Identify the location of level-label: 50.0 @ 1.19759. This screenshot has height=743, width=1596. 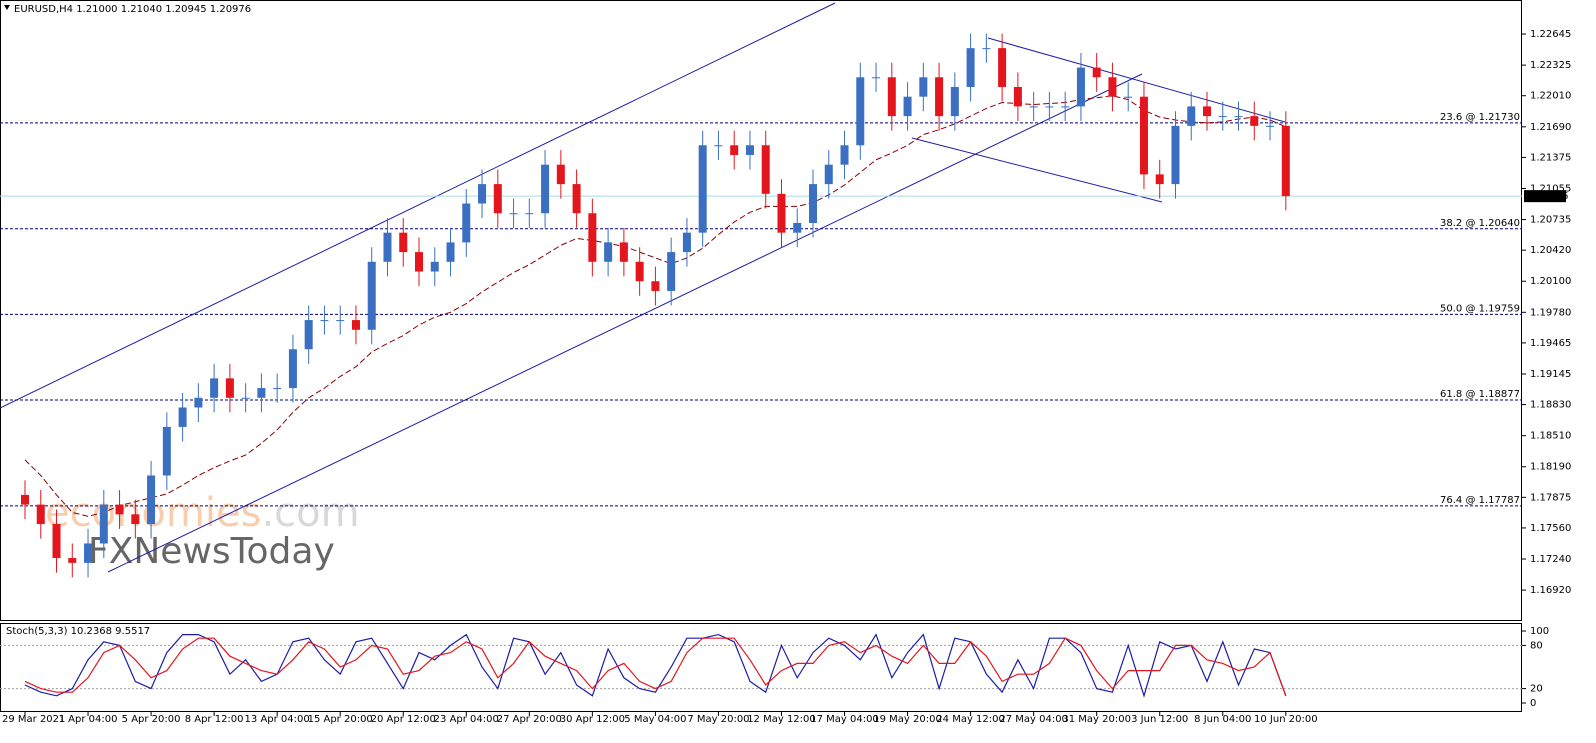
(1480, 308).